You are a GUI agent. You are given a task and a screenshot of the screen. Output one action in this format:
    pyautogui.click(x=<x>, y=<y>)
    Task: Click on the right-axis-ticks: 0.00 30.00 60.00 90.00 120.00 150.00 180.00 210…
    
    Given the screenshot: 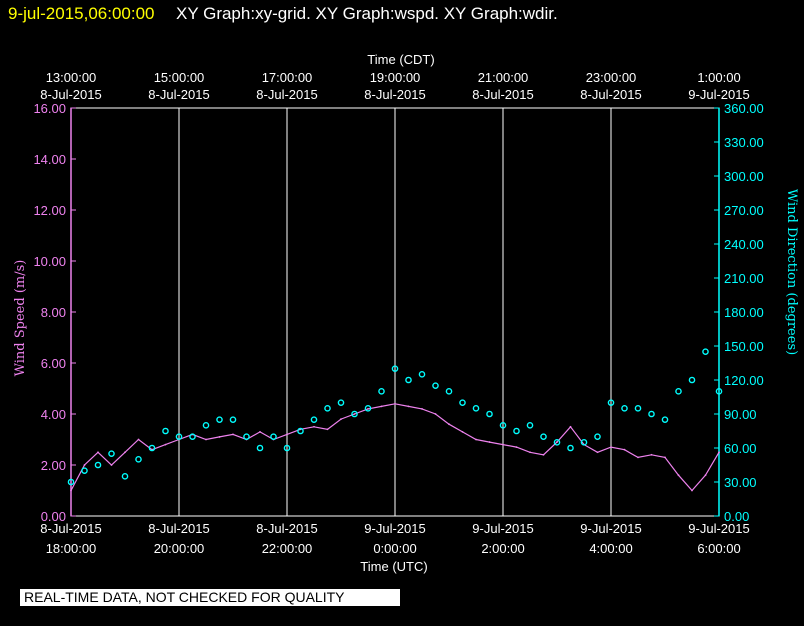 What is the action you would take?
    pyautogui.click(x=739, y=312)
    